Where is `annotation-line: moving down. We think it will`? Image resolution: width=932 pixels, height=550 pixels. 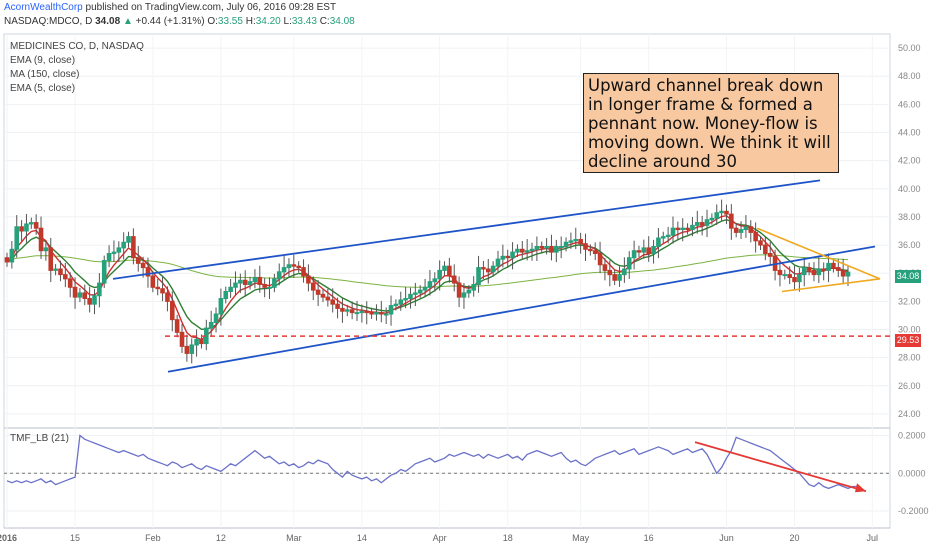 annotation-line: moving down. We think it will is located at coordinates (709, 142).